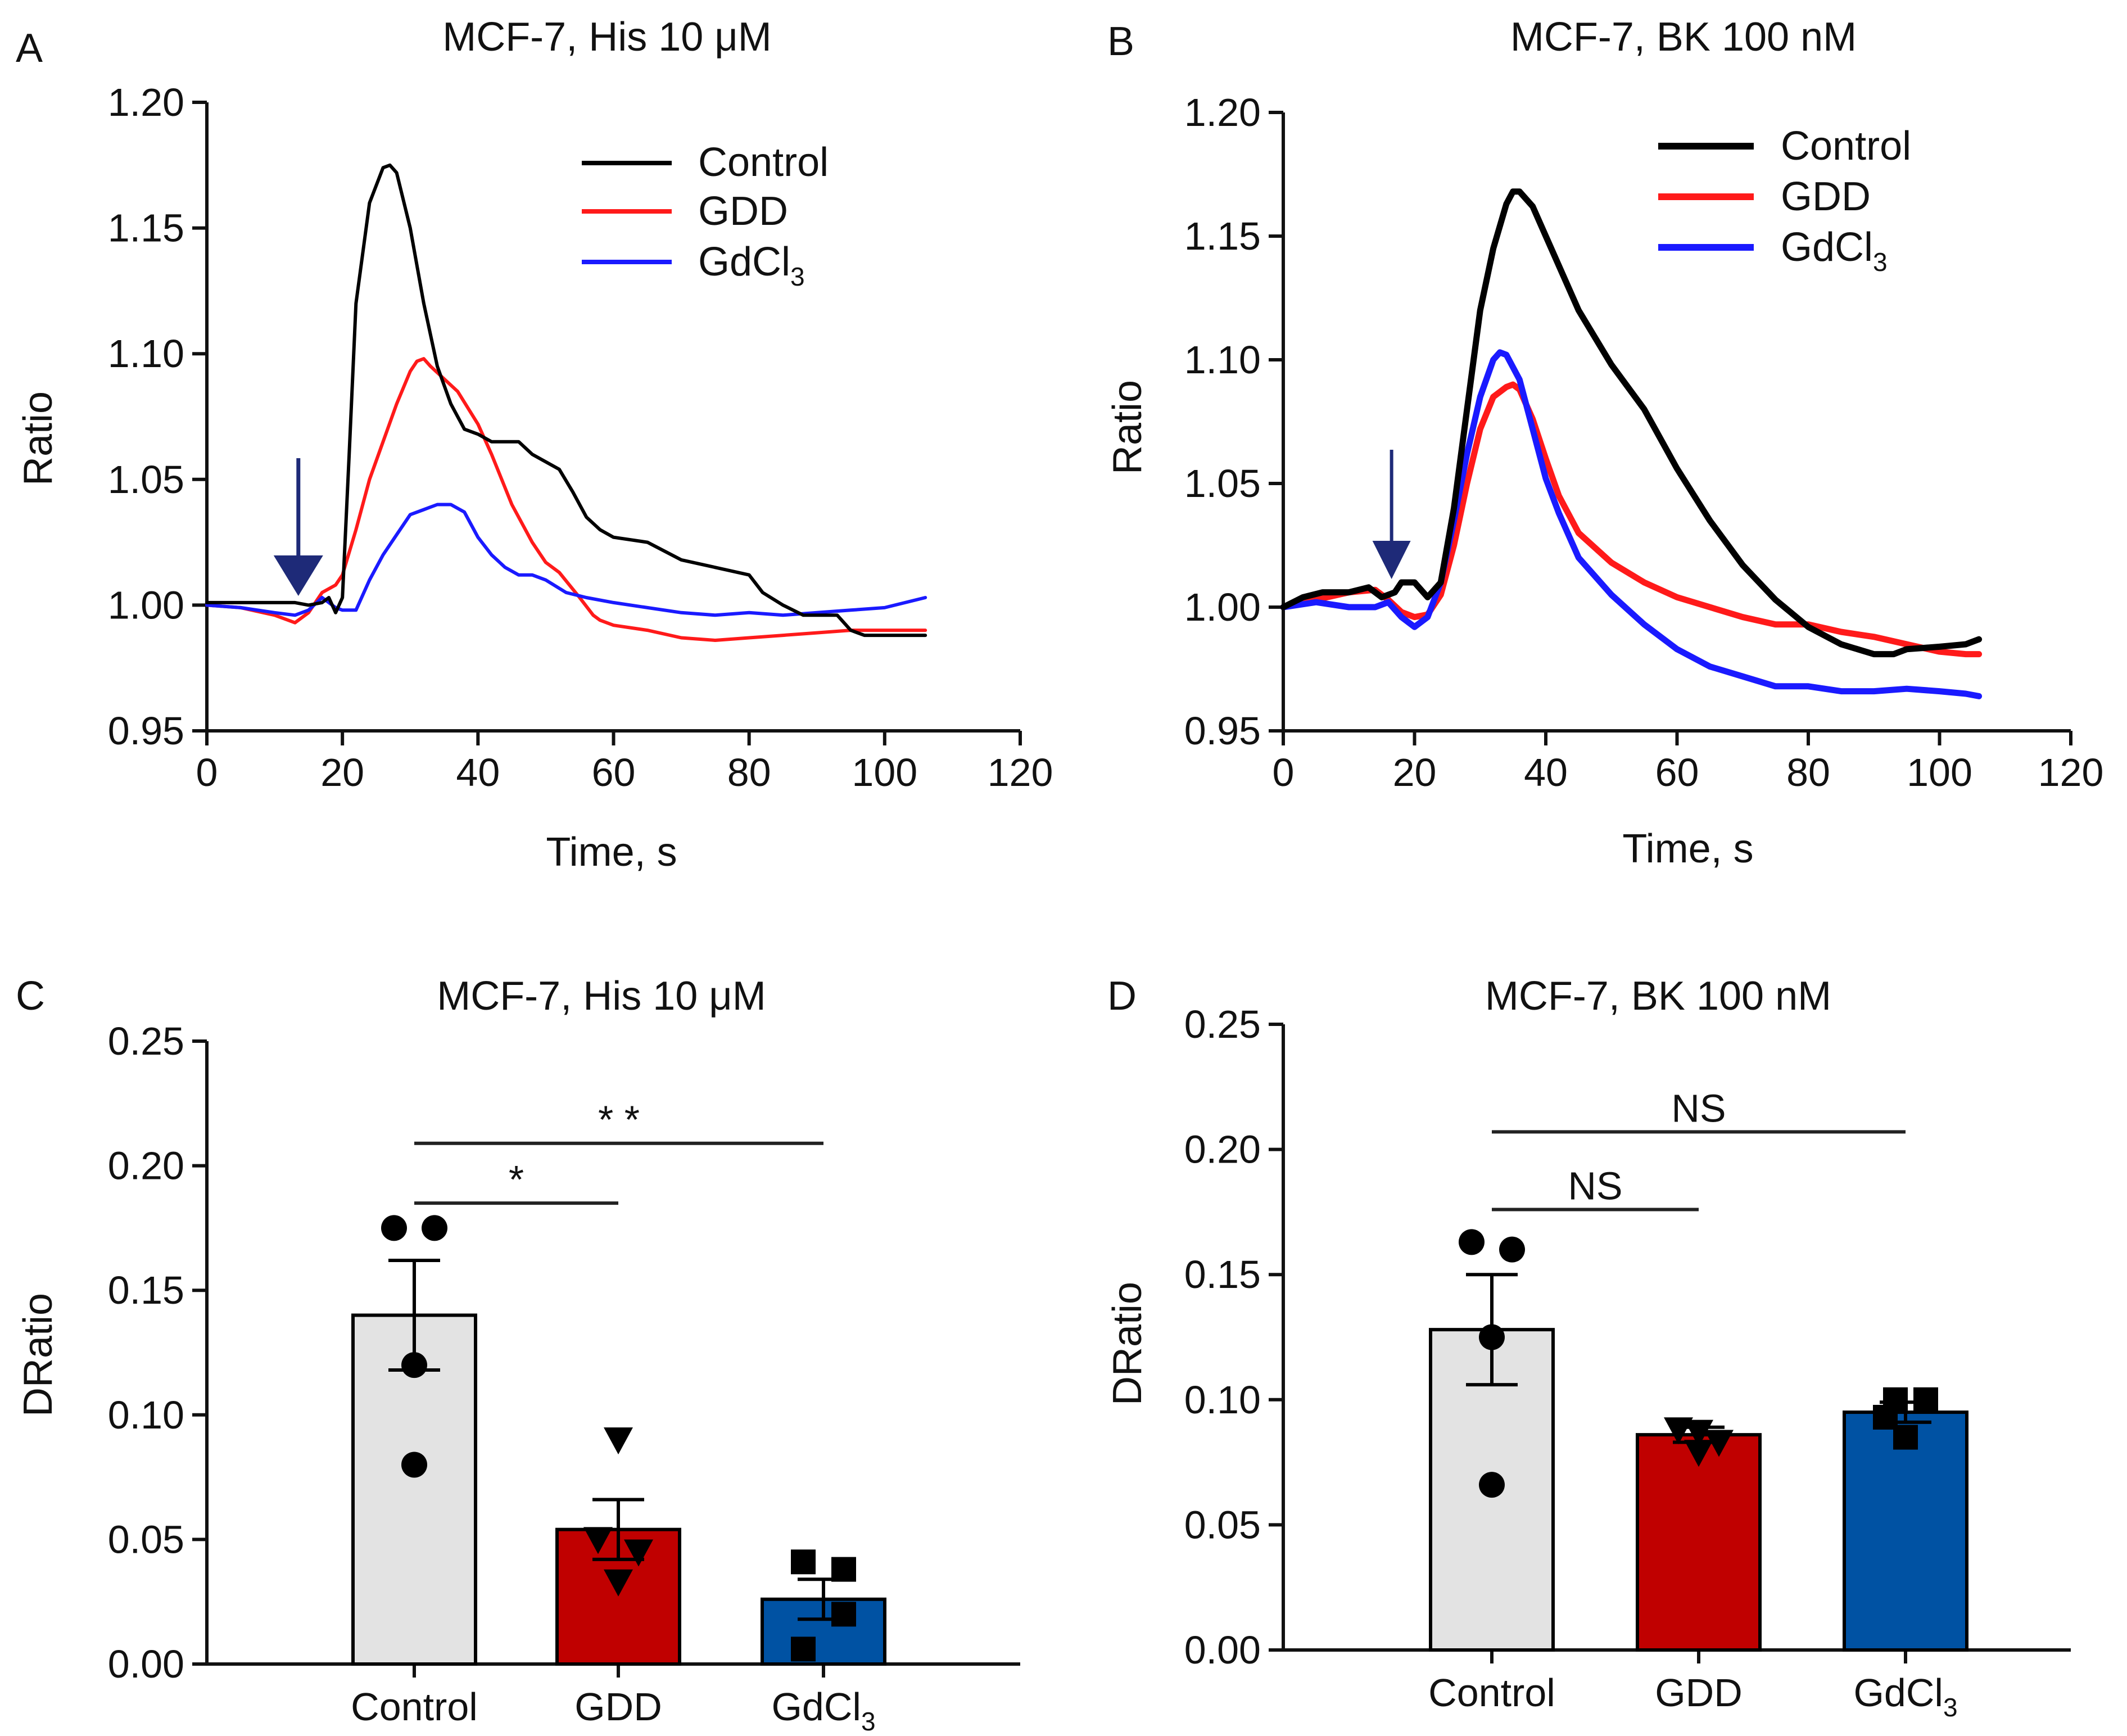  I want to click on panel-d-y-tick-label: 0.00, so click(1222, 1650).